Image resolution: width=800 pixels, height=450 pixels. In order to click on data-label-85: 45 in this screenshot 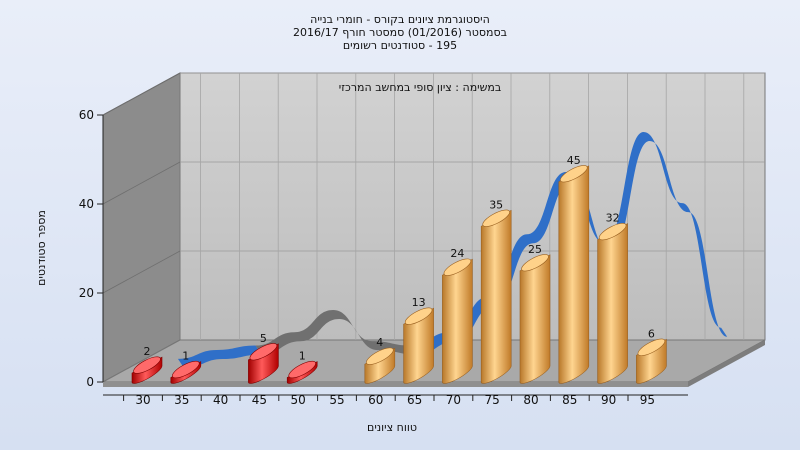, I will do `click(574, 160)`.